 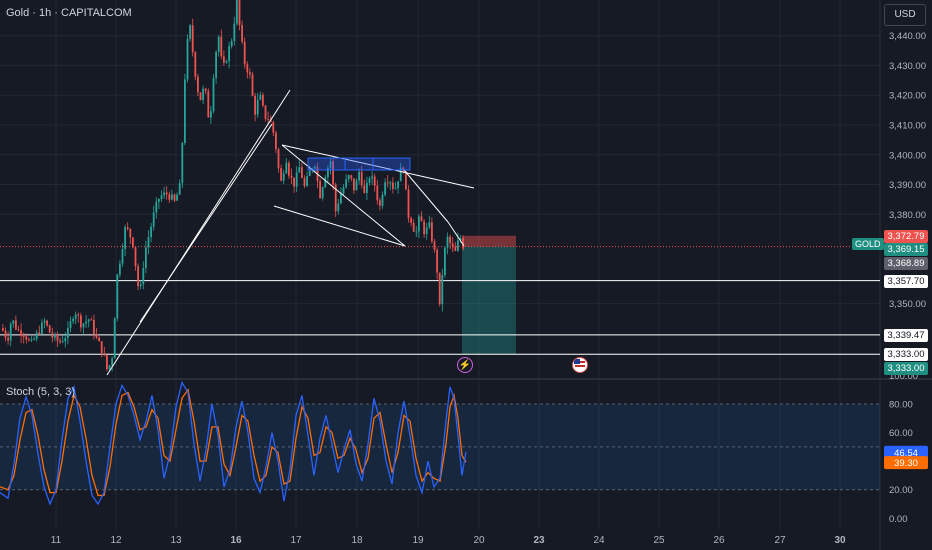 I want to click on time-axis-tick: 18, so click(x=357, y=540).